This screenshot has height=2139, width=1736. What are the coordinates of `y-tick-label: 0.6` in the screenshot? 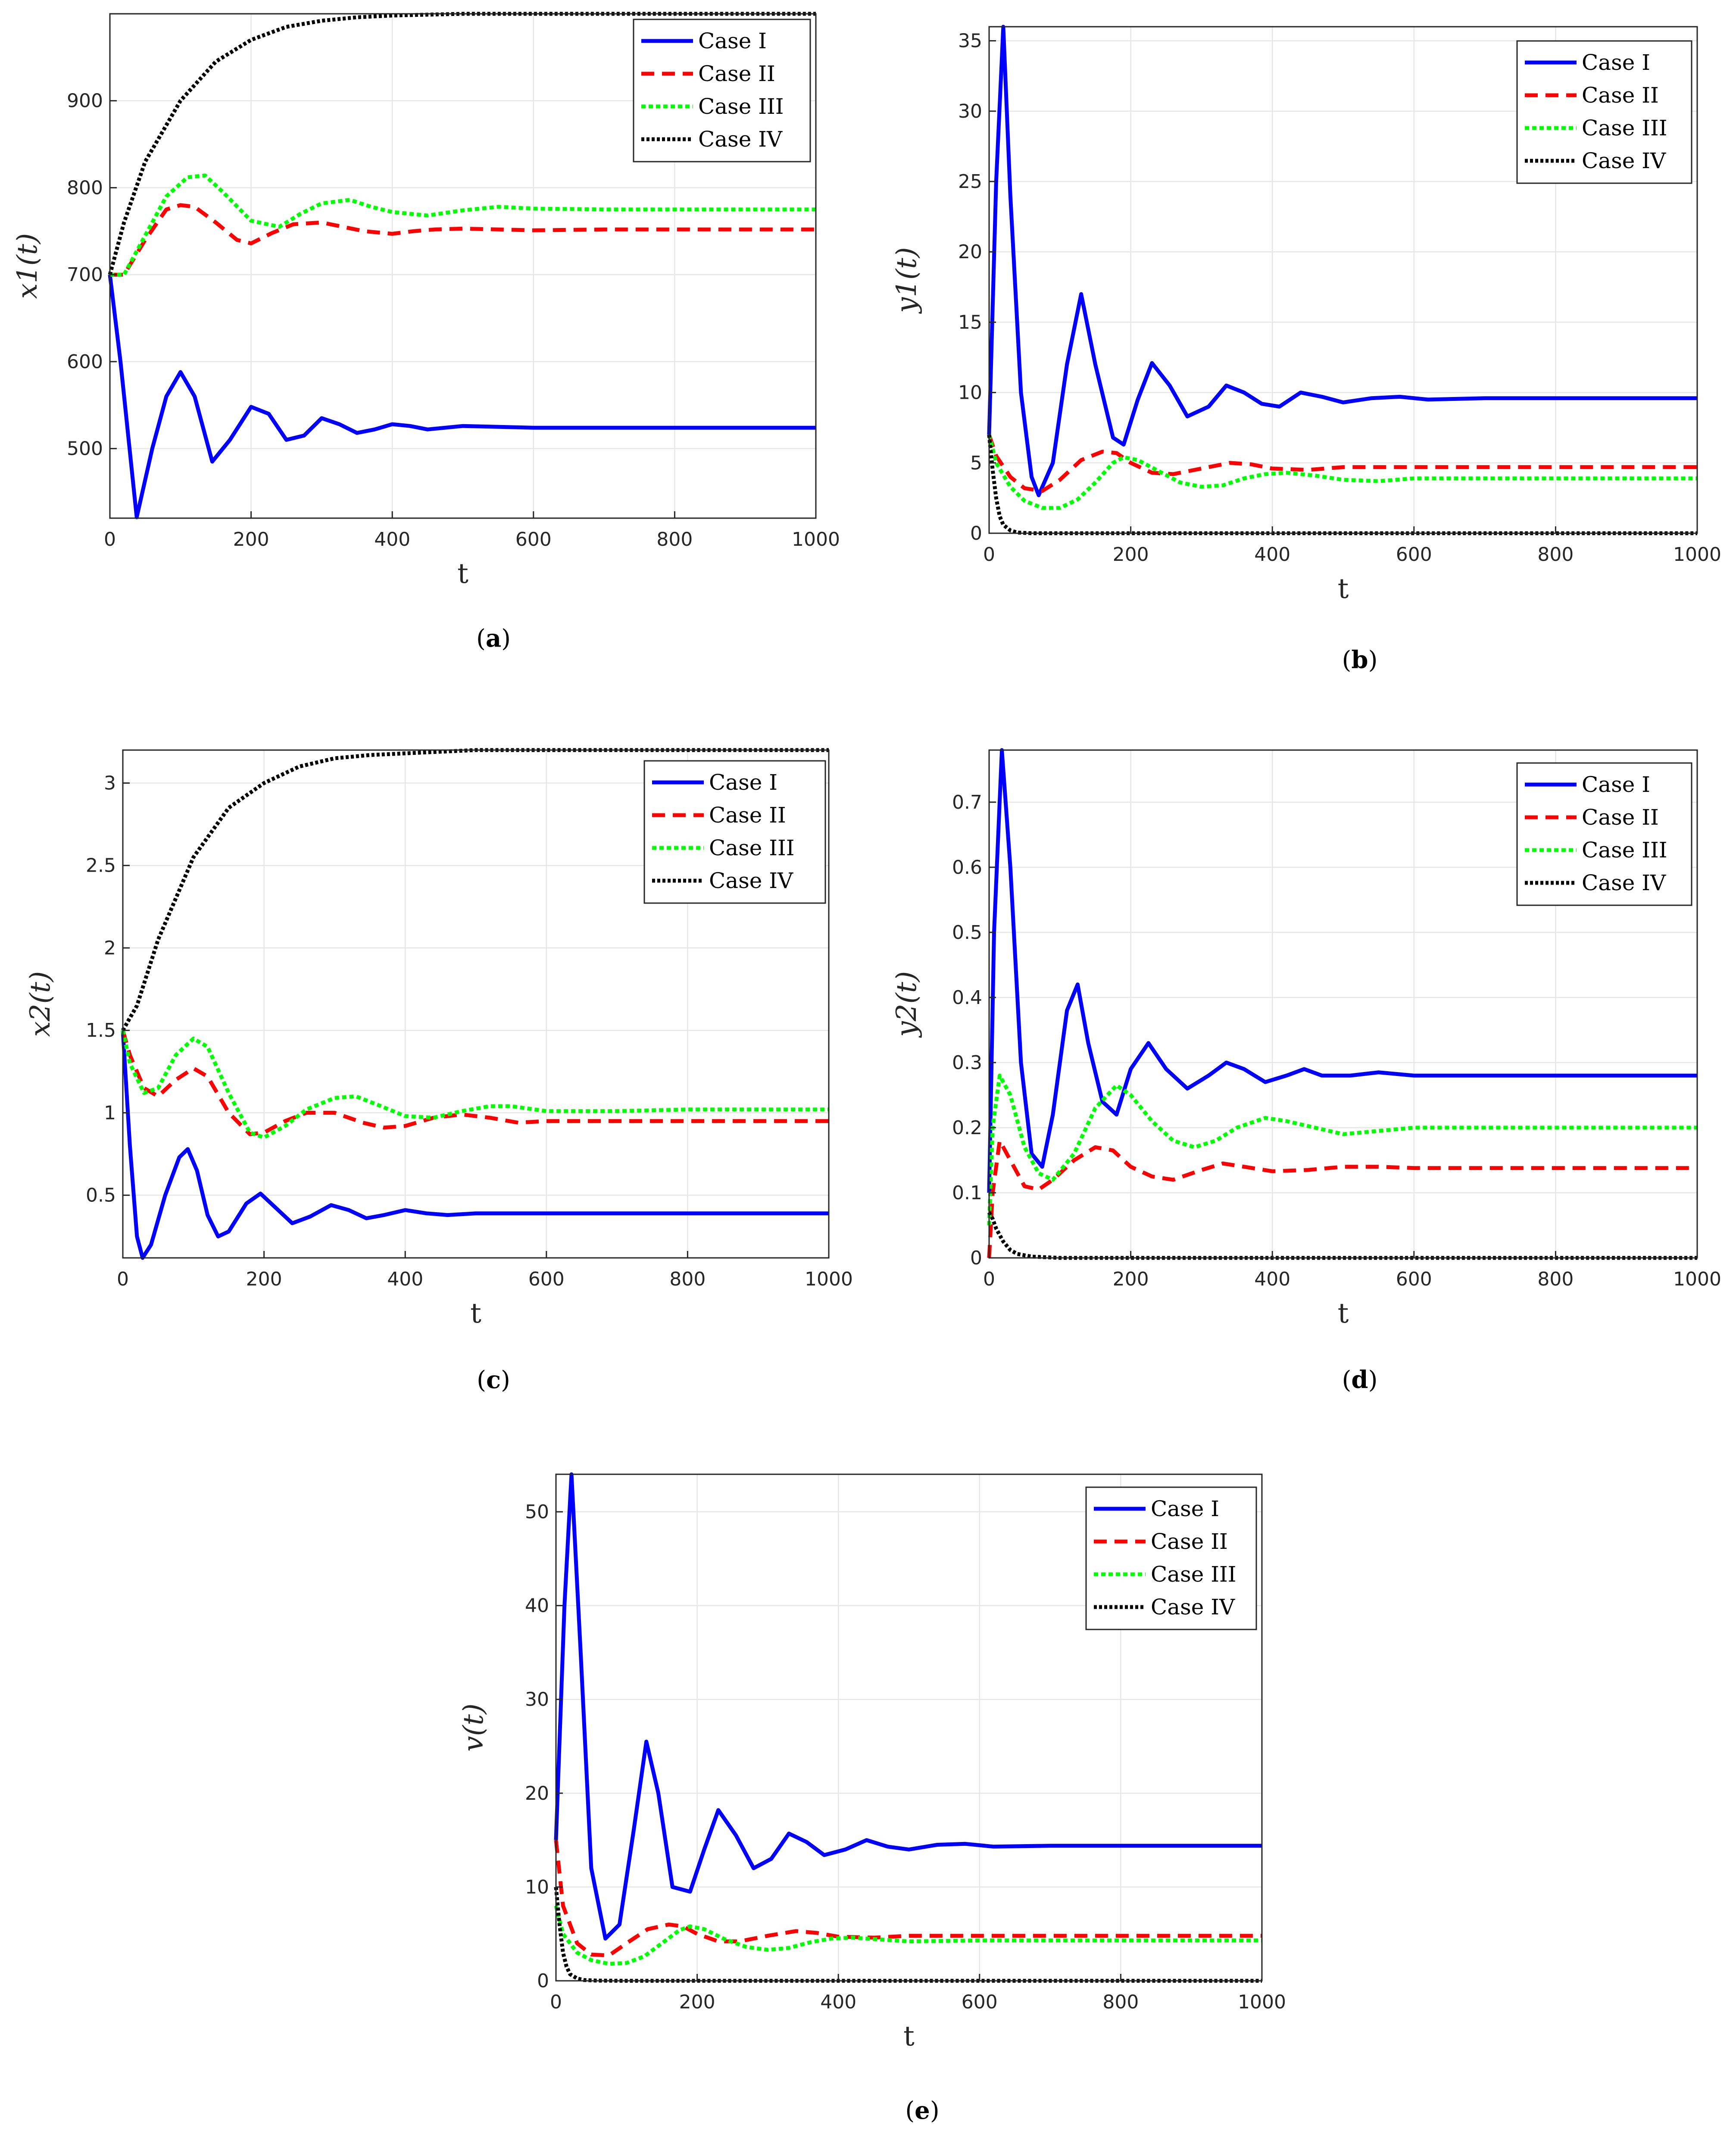 It's located at (967, 868).